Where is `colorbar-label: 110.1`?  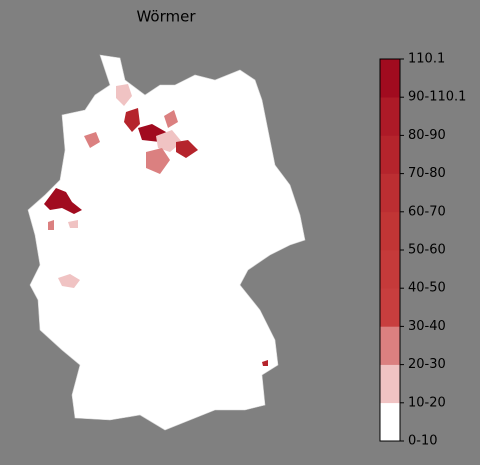
colorbar-label: 110.1 is located at coordinates (426, 59).